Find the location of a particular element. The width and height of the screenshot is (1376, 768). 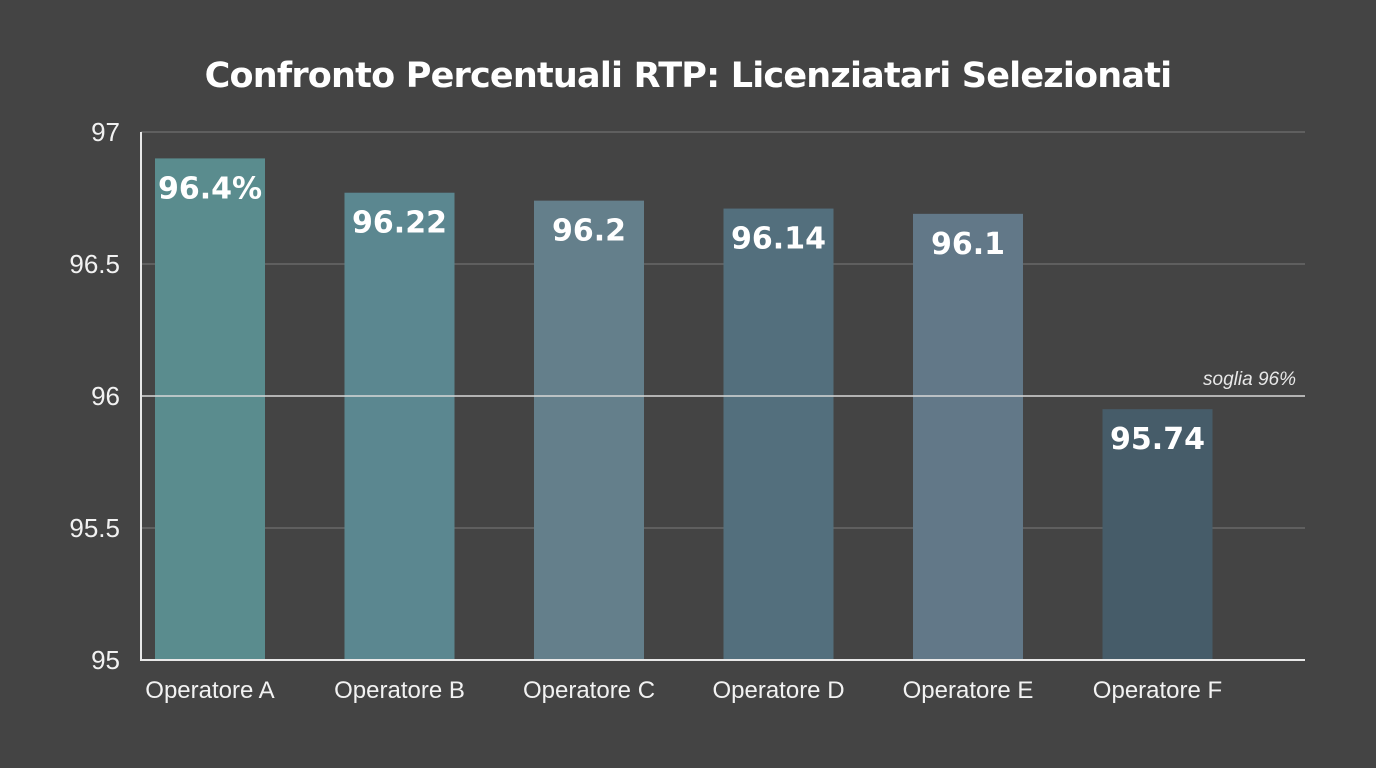

bar-value-label: 96.4% is located at coordinates (210, 188).